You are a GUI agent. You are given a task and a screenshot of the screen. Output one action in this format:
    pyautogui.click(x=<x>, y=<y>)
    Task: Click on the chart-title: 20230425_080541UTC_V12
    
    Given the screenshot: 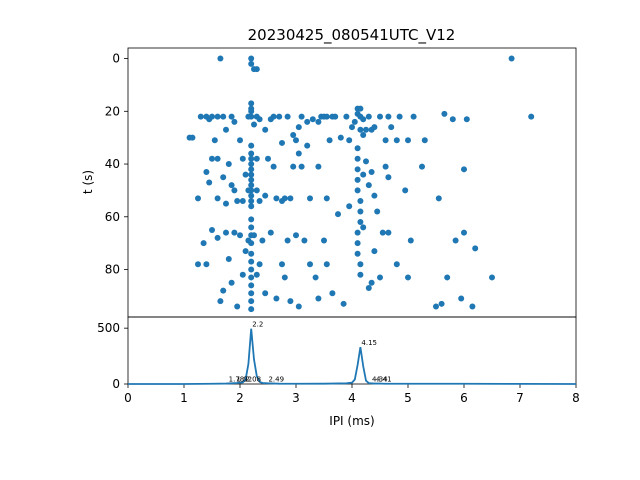 What is the action you would take?
    pyautogui.click(x=352, y=35)
    